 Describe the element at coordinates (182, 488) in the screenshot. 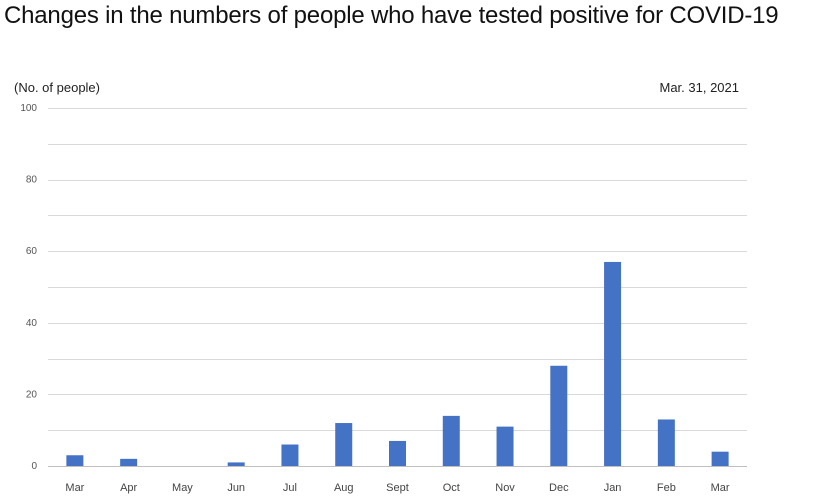

I see `x-tick-label: May` at that location.